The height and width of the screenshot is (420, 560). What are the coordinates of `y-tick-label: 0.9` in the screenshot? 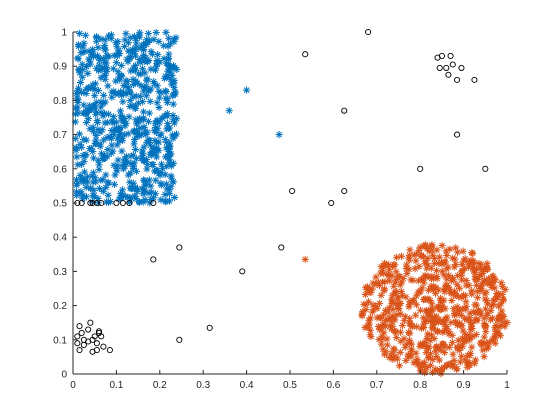 It's located at (60, 67).